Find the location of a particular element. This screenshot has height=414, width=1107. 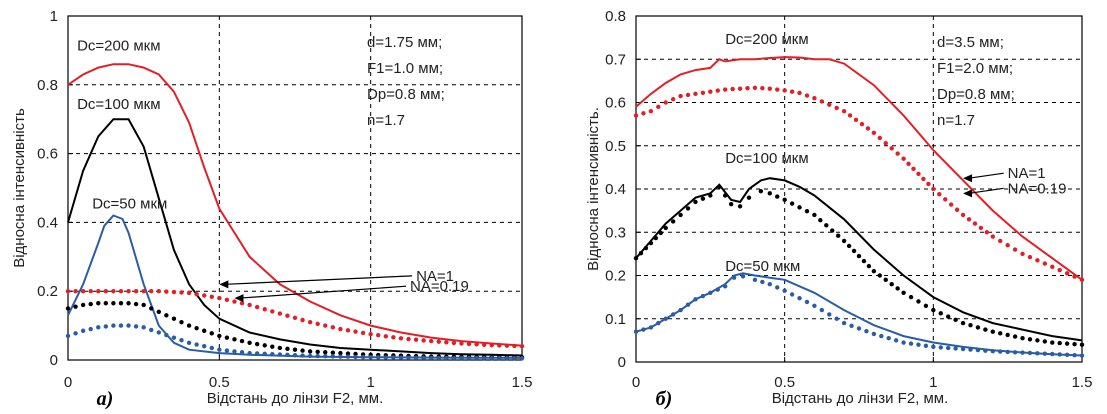

y-tick-label: 0.1 is located at coordinates (615, 319).